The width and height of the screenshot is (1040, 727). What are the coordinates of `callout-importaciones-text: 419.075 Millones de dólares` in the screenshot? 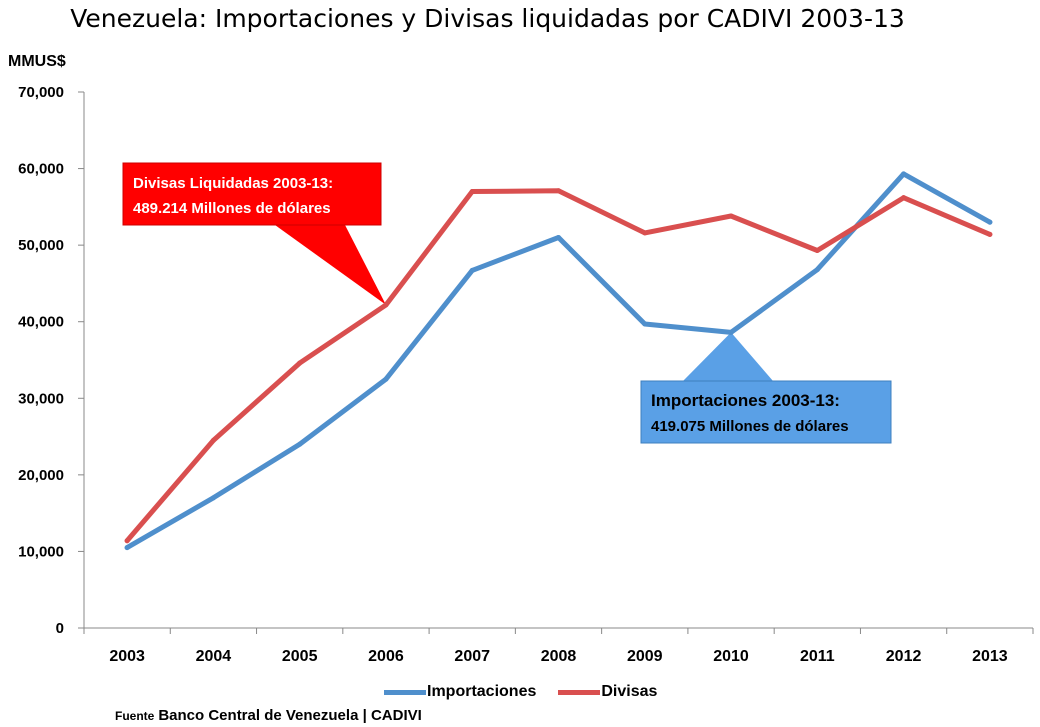 It's located at (750, 426).